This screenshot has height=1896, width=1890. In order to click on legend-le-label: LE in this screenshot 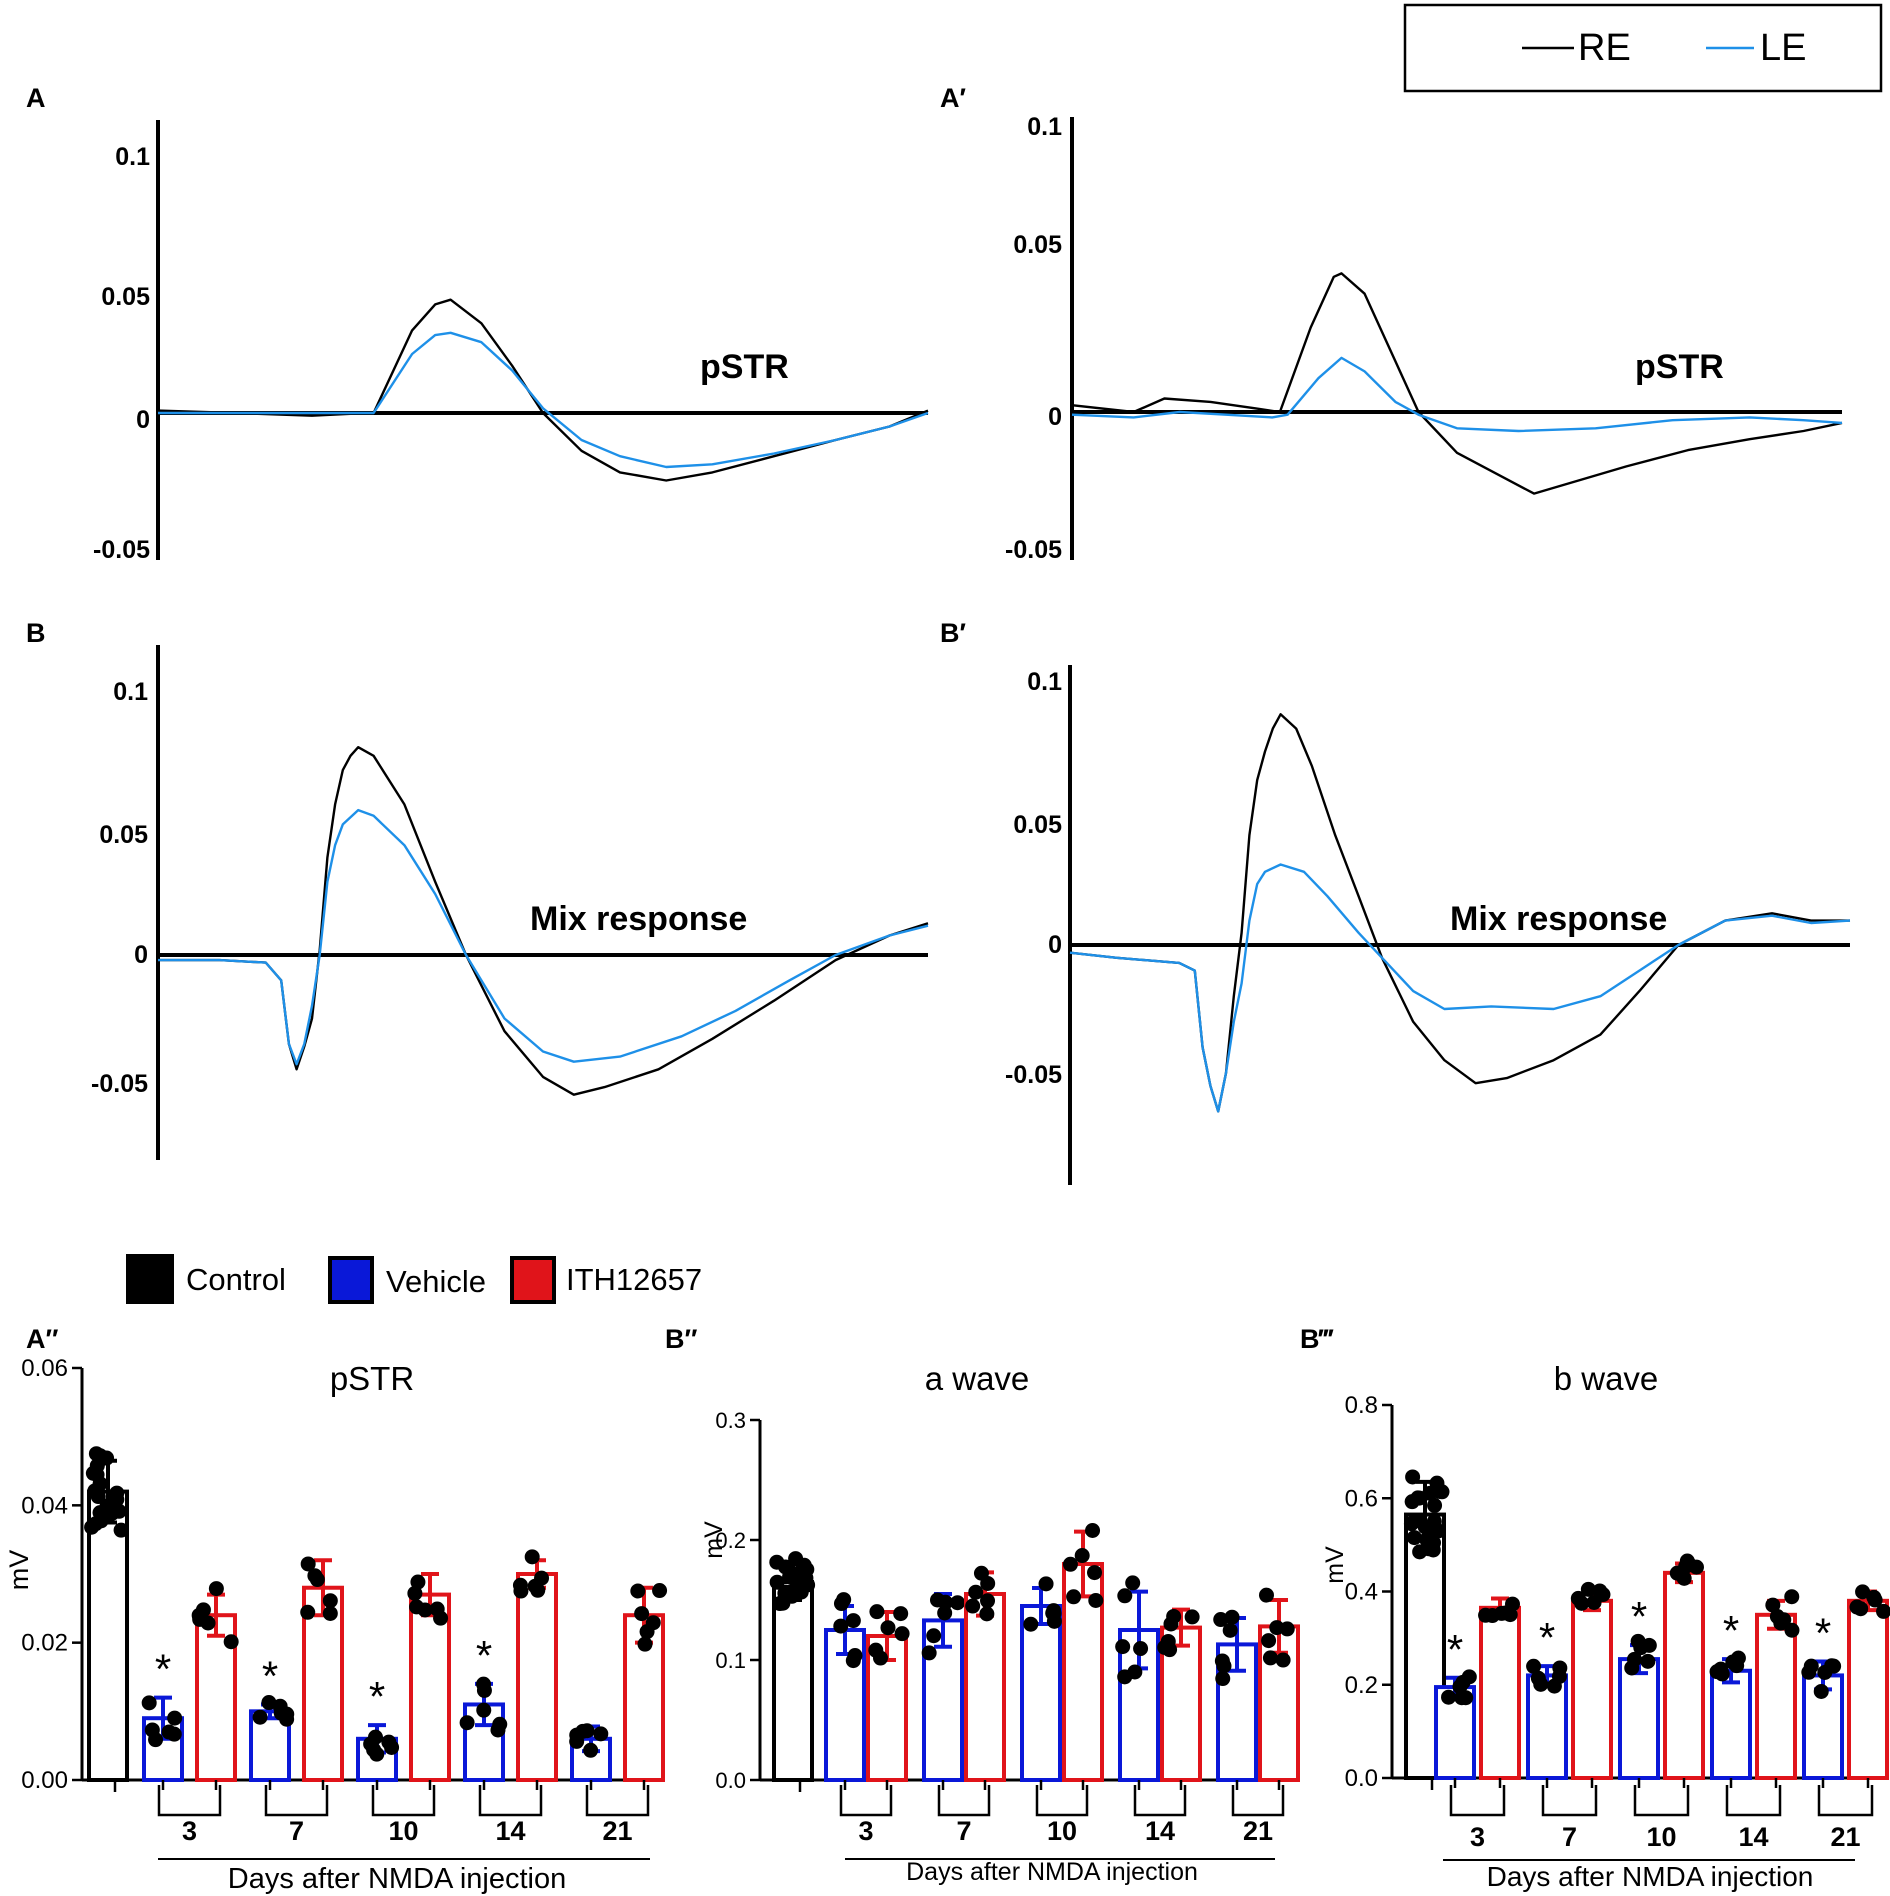, I will do `click(1783, 48)`.